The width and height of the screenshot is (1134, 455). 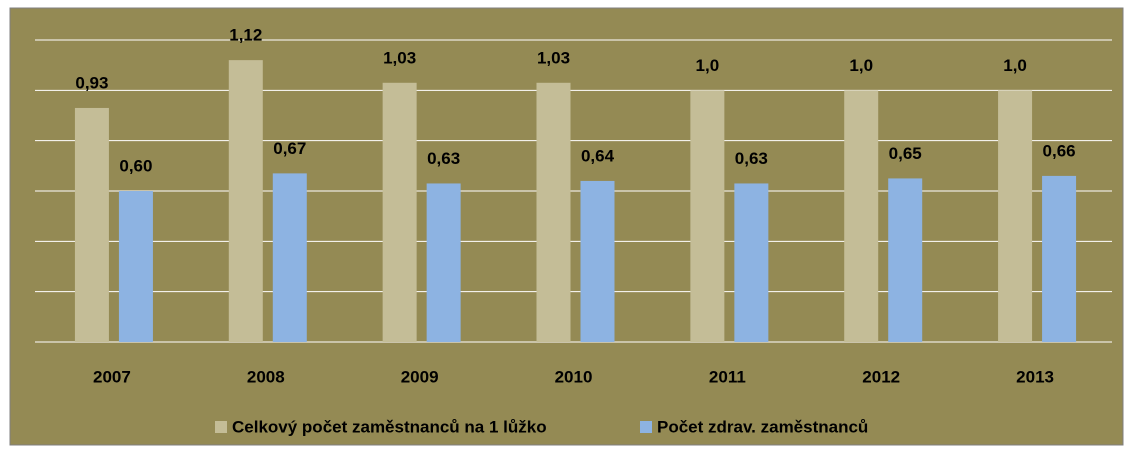 What do you see at coordinates (598, 155) in the screenshot?
I see `data-label: 0,64` at bounding box center [598, 155].